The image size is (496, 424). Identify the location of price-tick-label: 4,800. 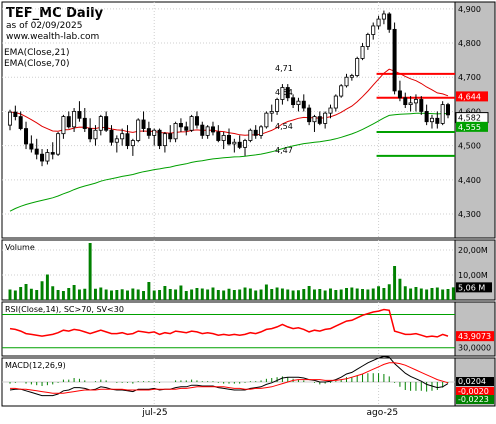
(469, 43).